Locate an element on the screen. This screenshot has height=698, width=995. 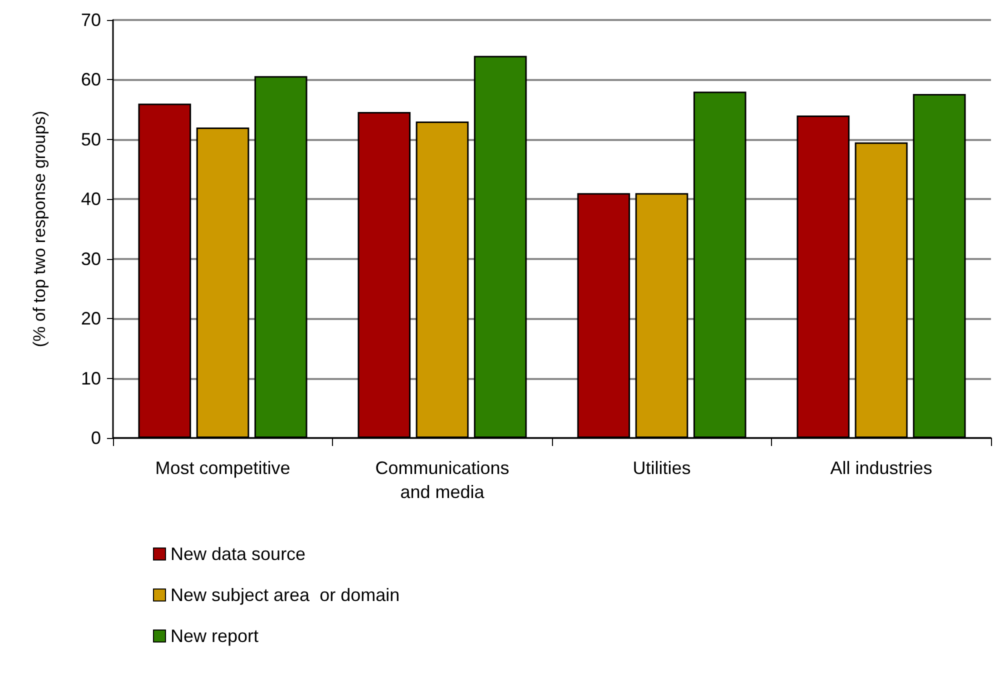
y-tick-label: 40 is located at coordinates (90, 199).